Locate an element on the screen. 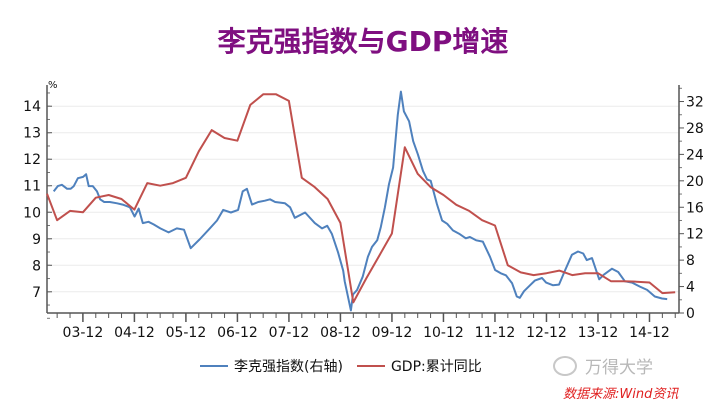 The height and width of the screenshot is (406, 726). right-axis-tick-label: 24 is located at coordinates (695, 155).